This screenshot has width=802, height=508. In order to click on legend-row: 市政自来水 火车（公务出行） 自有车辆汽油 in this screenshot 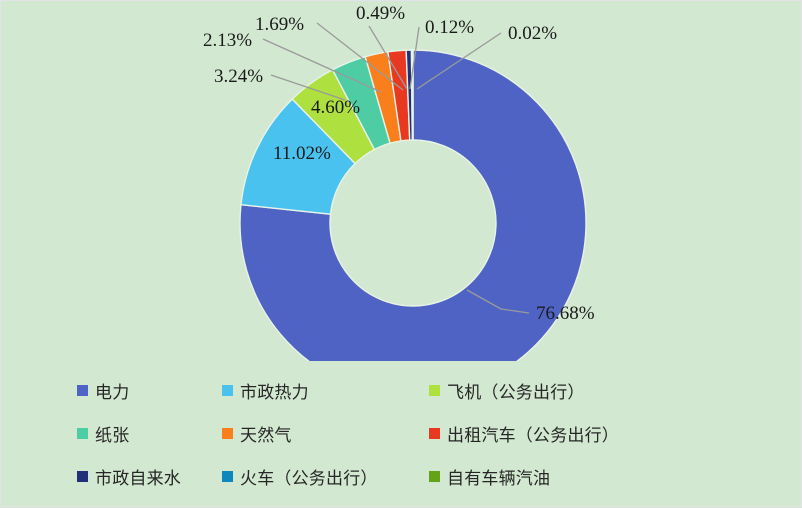, I will do `click(401, 476)`.